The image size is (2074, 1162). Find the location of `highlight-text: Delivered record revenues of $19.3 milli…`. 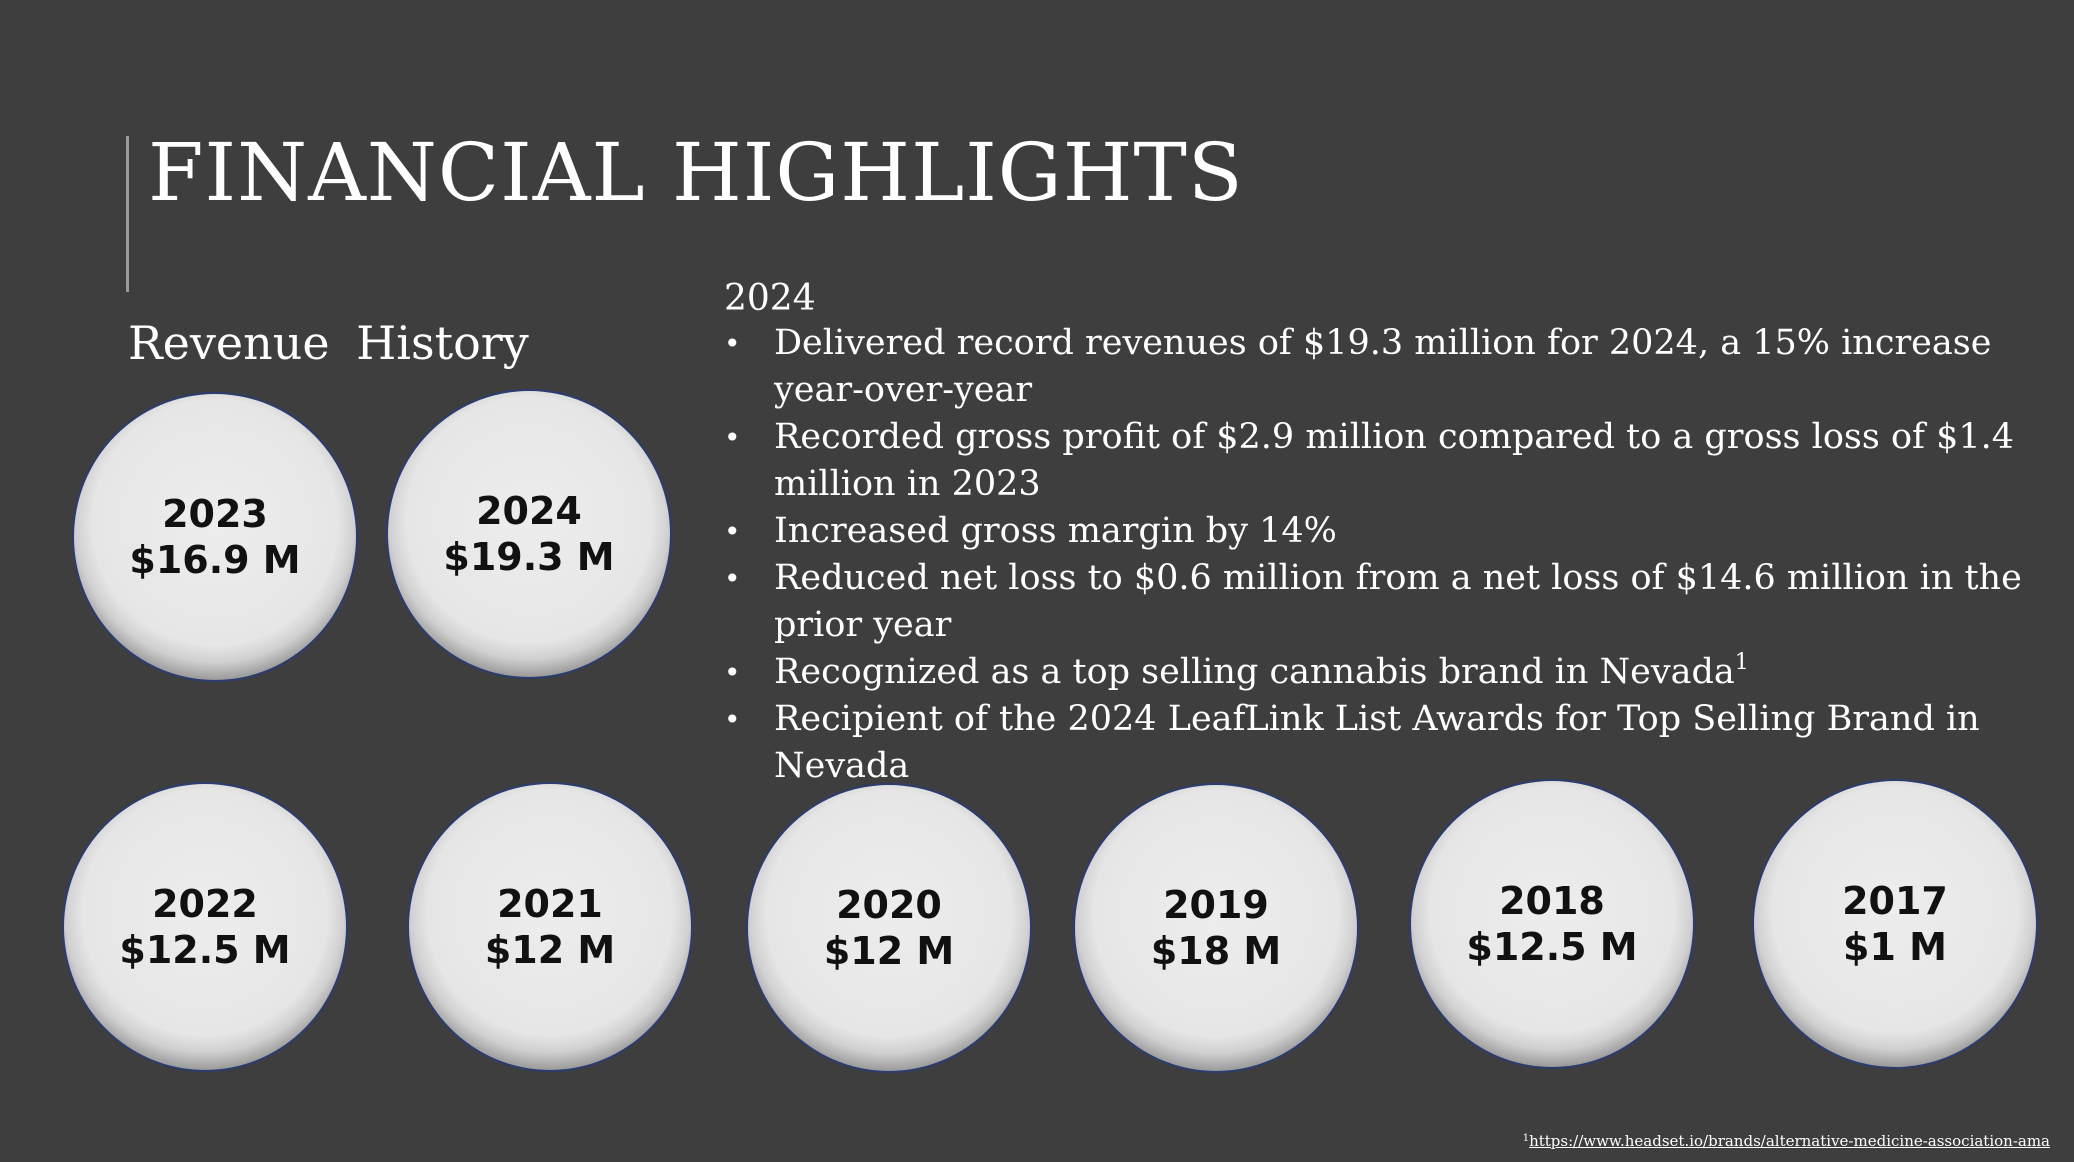

highlight-text: Delivered record revenues of $19.3 milli… is located at coordinates (1383, 366).